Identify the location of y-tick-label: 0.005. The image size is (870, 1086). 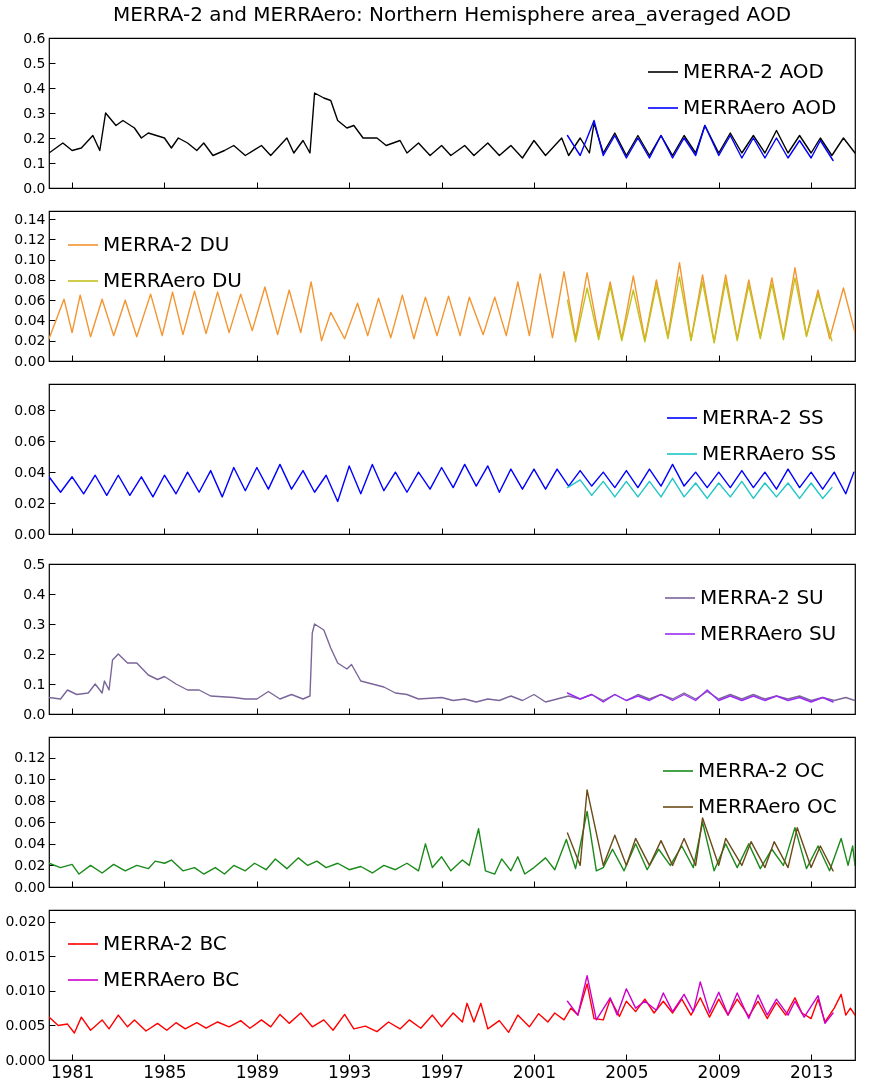
(25, 1024).